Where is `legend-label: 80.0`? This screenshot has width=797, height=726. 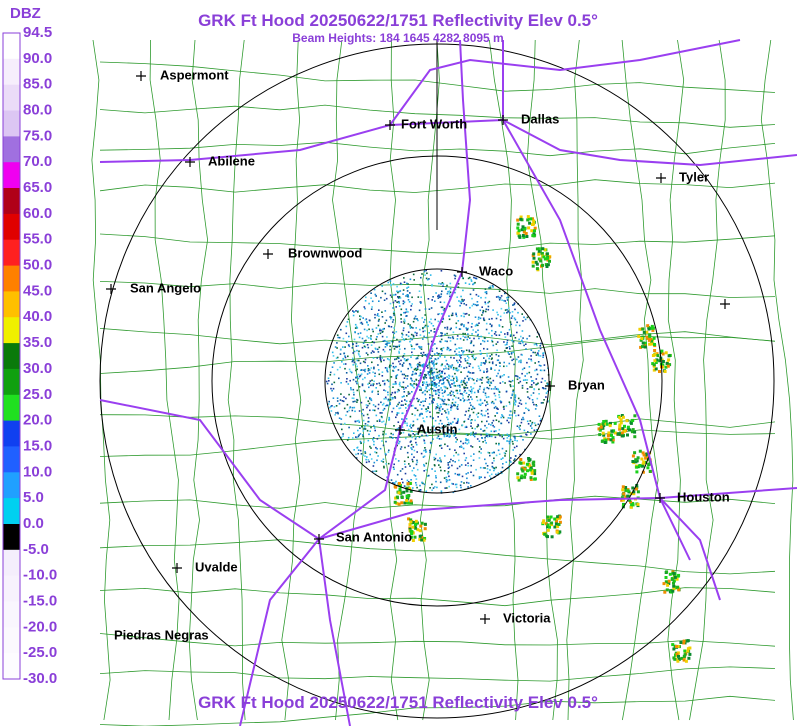
legend-label: 80.0 is located at coordinates (37, 109).